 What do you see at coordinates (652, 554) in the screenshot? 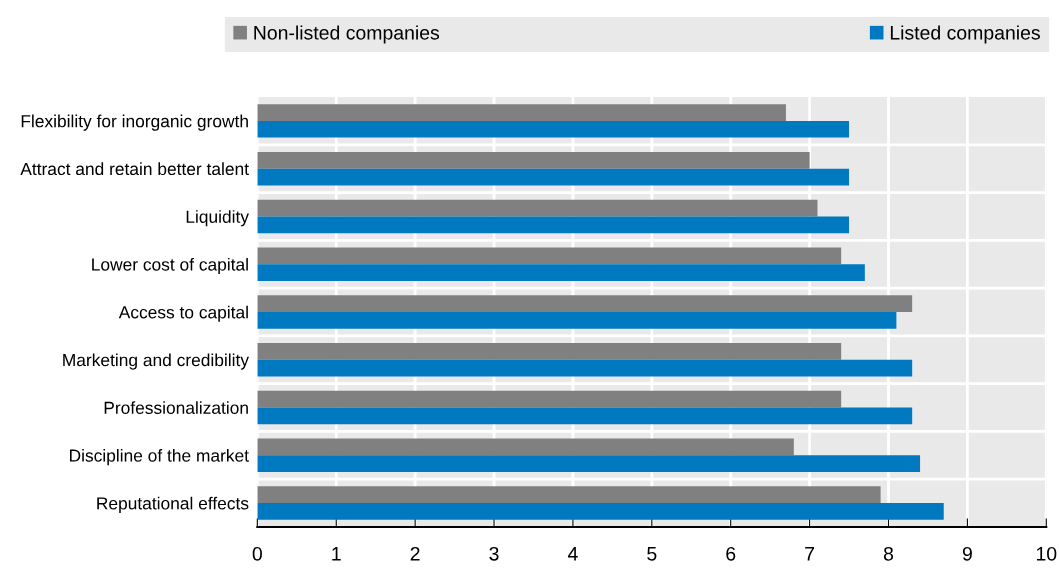
I see `x-tick-label: 5` at bounding box center [652, 554].